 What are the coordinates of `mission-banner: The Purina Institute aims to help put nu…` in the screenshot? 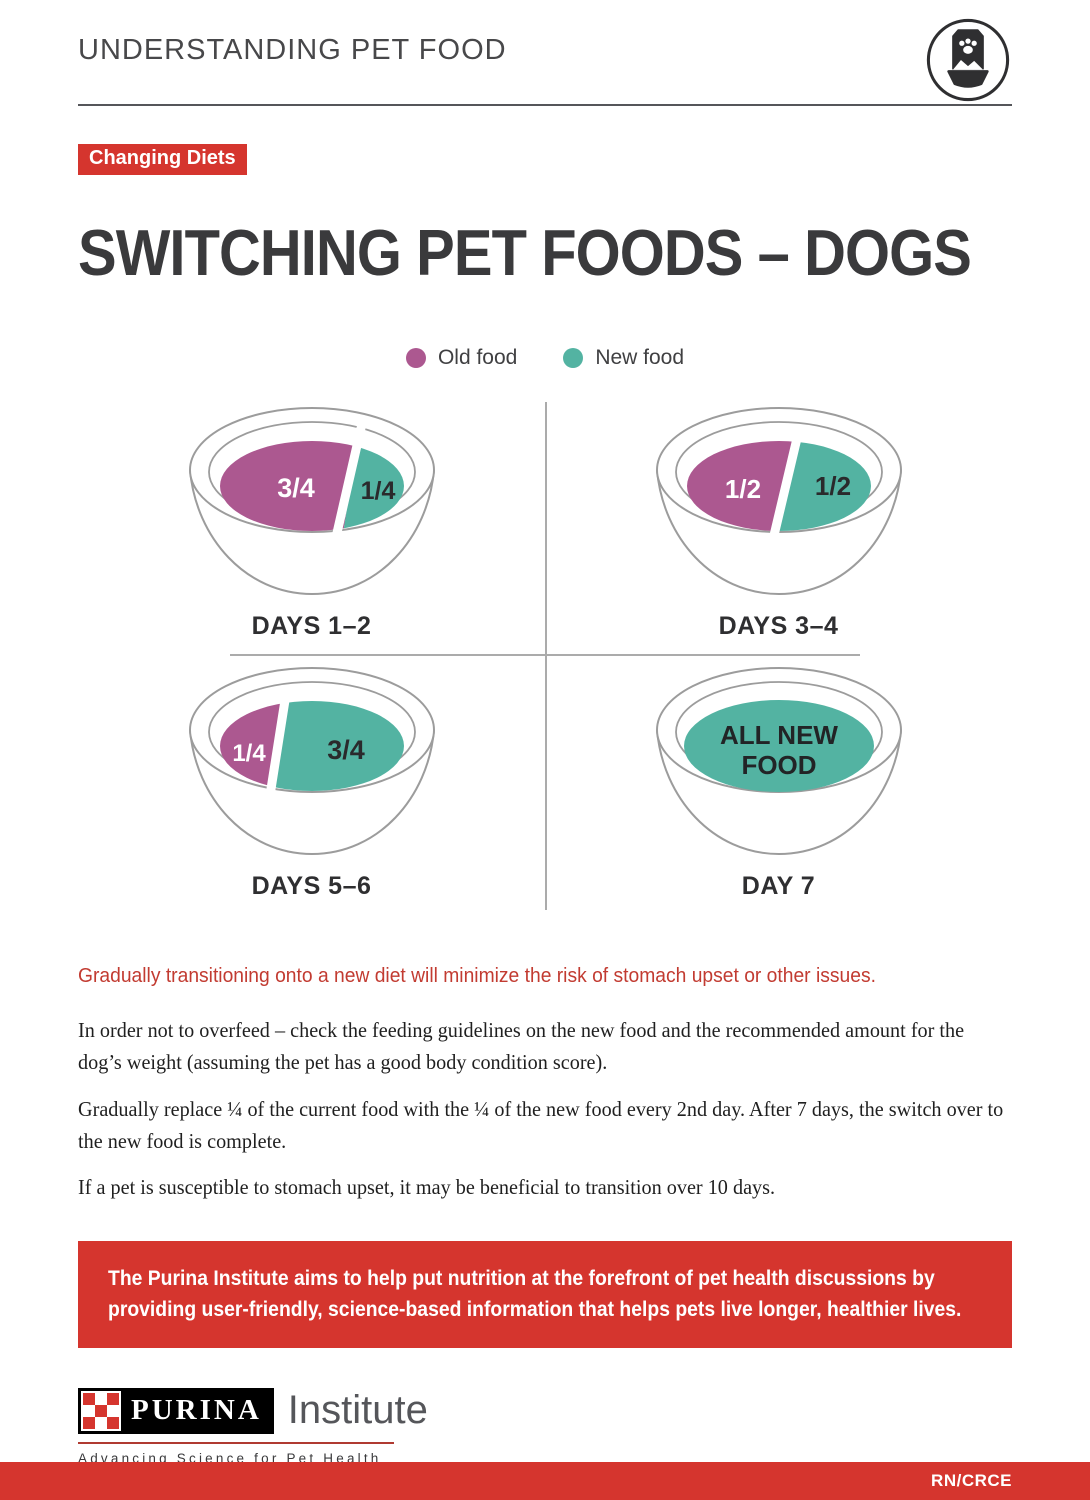 It's located at (545, 1294).